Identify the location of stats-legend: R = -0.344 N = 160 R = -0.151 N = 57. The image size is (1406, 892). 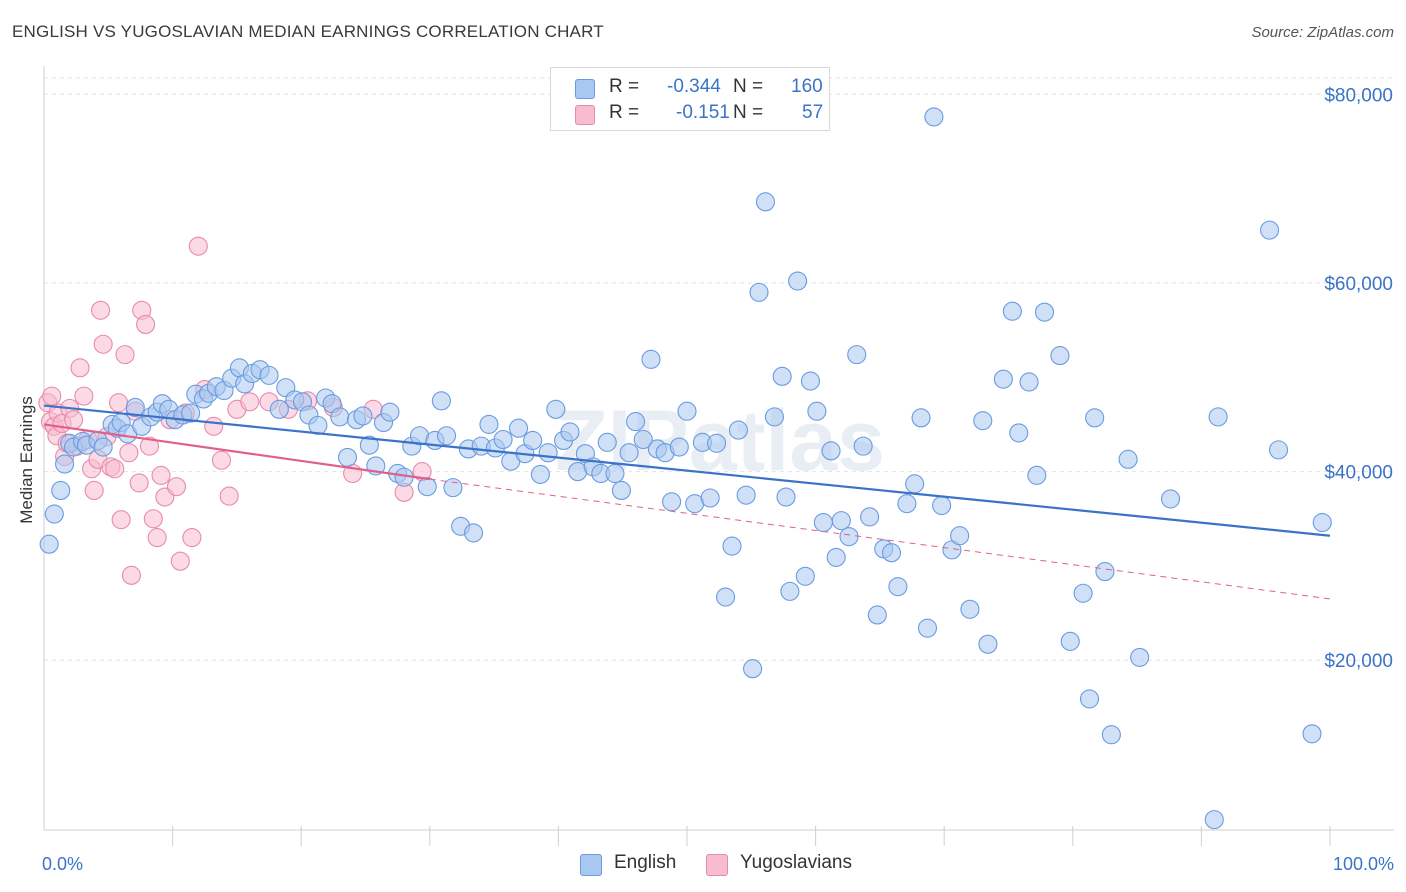
(690, 99).